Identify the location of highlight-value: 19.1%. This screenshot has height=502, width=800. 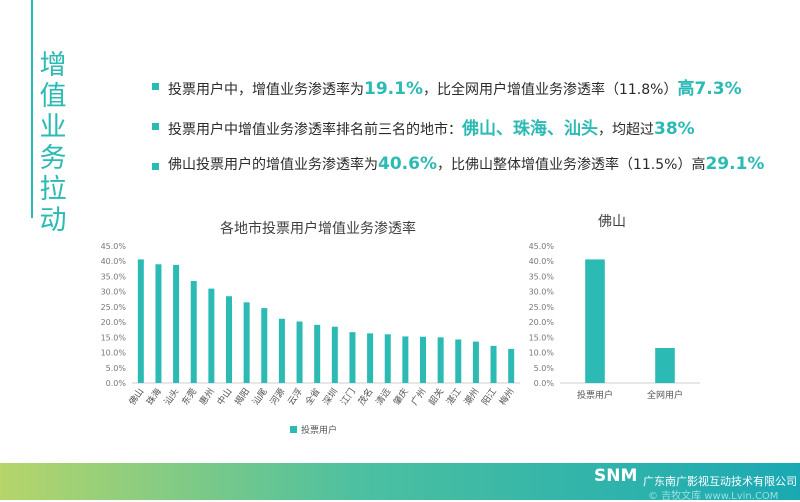
(393, 89).